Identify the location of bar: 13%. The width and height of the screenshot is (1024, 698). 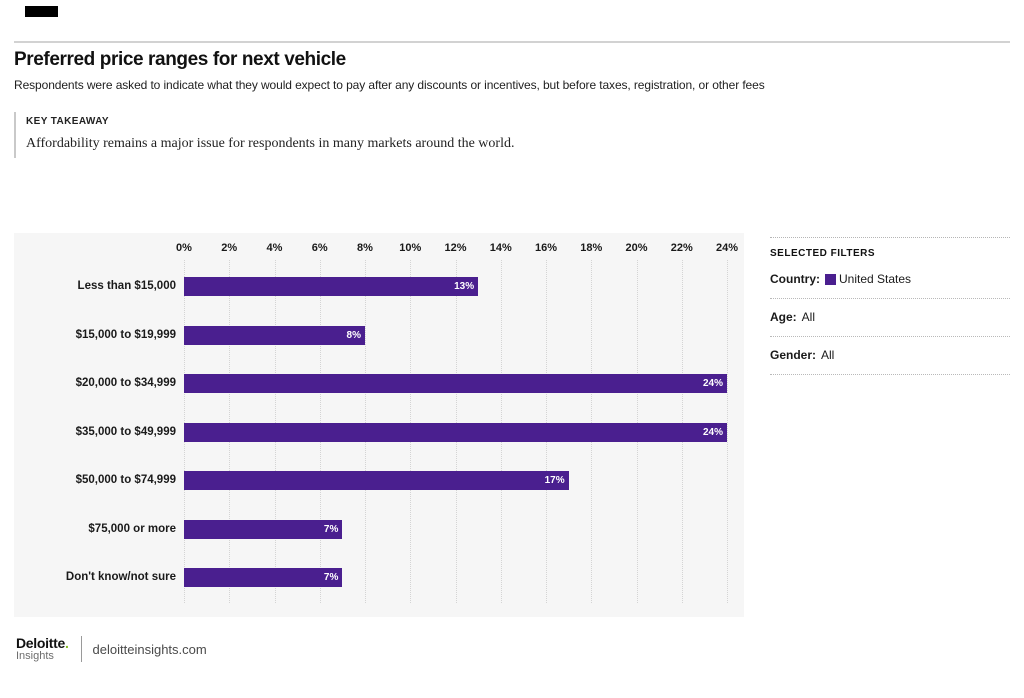
(331, 286).